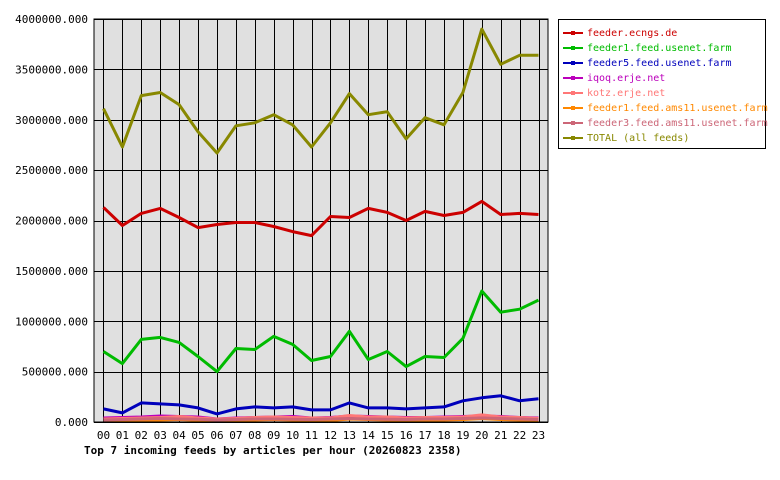  What do you see at coordinates (51, 321) in the screenshot?
I see `y-tick-label: 1000000.000` at bounding box center [51, 321].